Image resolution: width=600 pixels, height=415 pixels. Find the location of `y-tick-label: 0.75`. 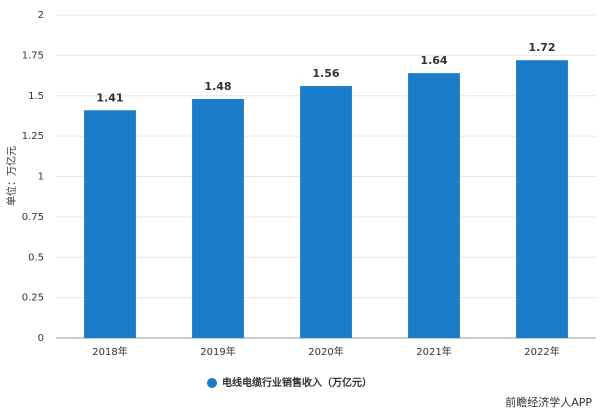

y-tick-label: 0.75 is located at coordinates (33, 217).